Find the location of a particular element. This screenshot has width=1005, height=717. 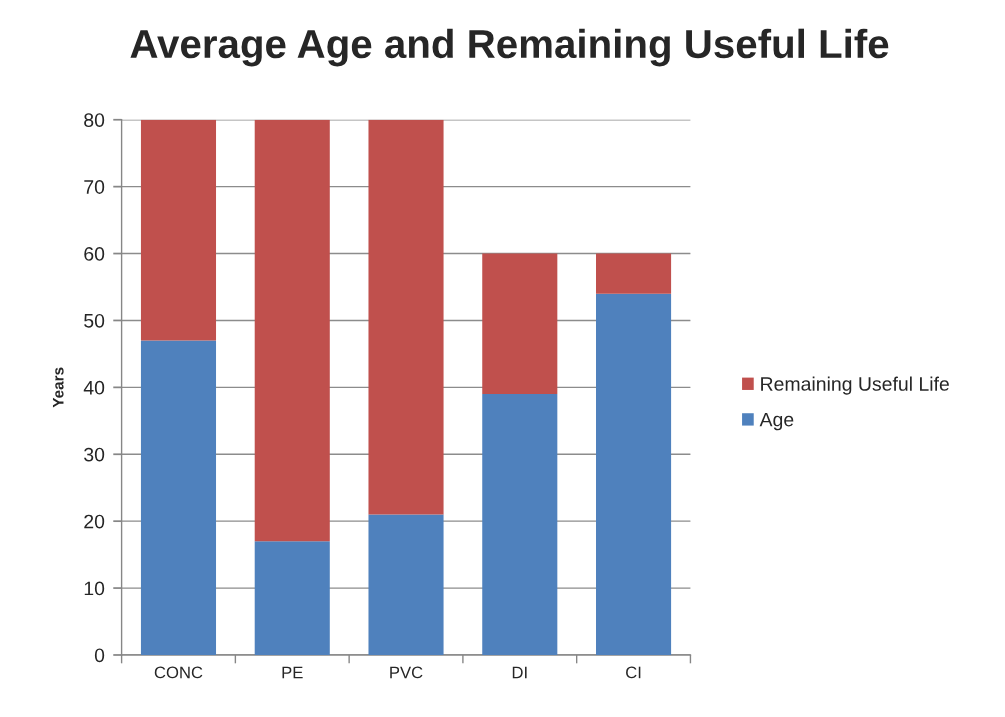

legend-label: Age is located at coordinates (776, 421).